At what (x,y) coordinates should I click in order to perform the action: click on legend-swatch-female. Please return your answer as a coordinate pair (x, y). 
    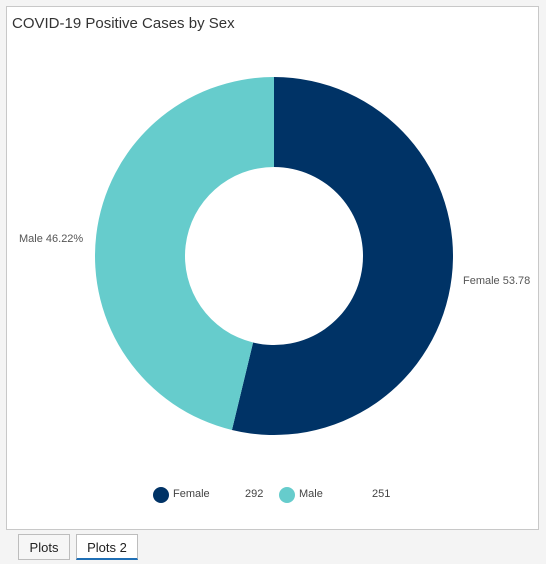
    Looking at the image, I should click on (161, 495).